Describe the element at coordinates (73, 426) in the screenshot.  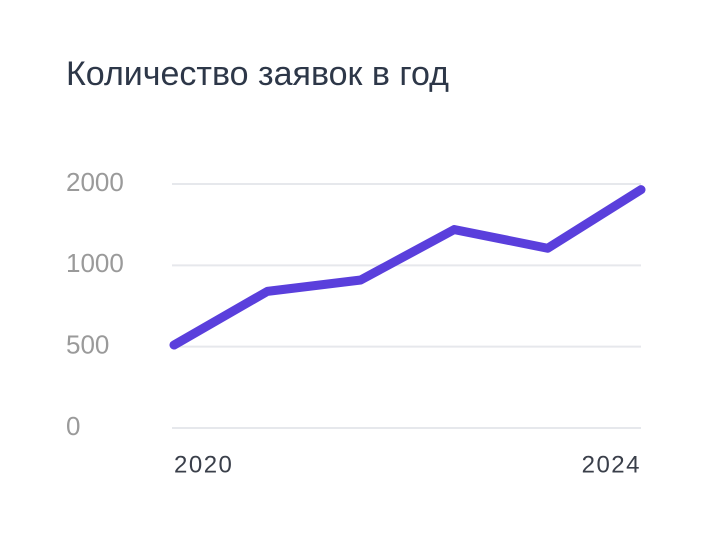
I see `y-tick-label: 0` at that location.